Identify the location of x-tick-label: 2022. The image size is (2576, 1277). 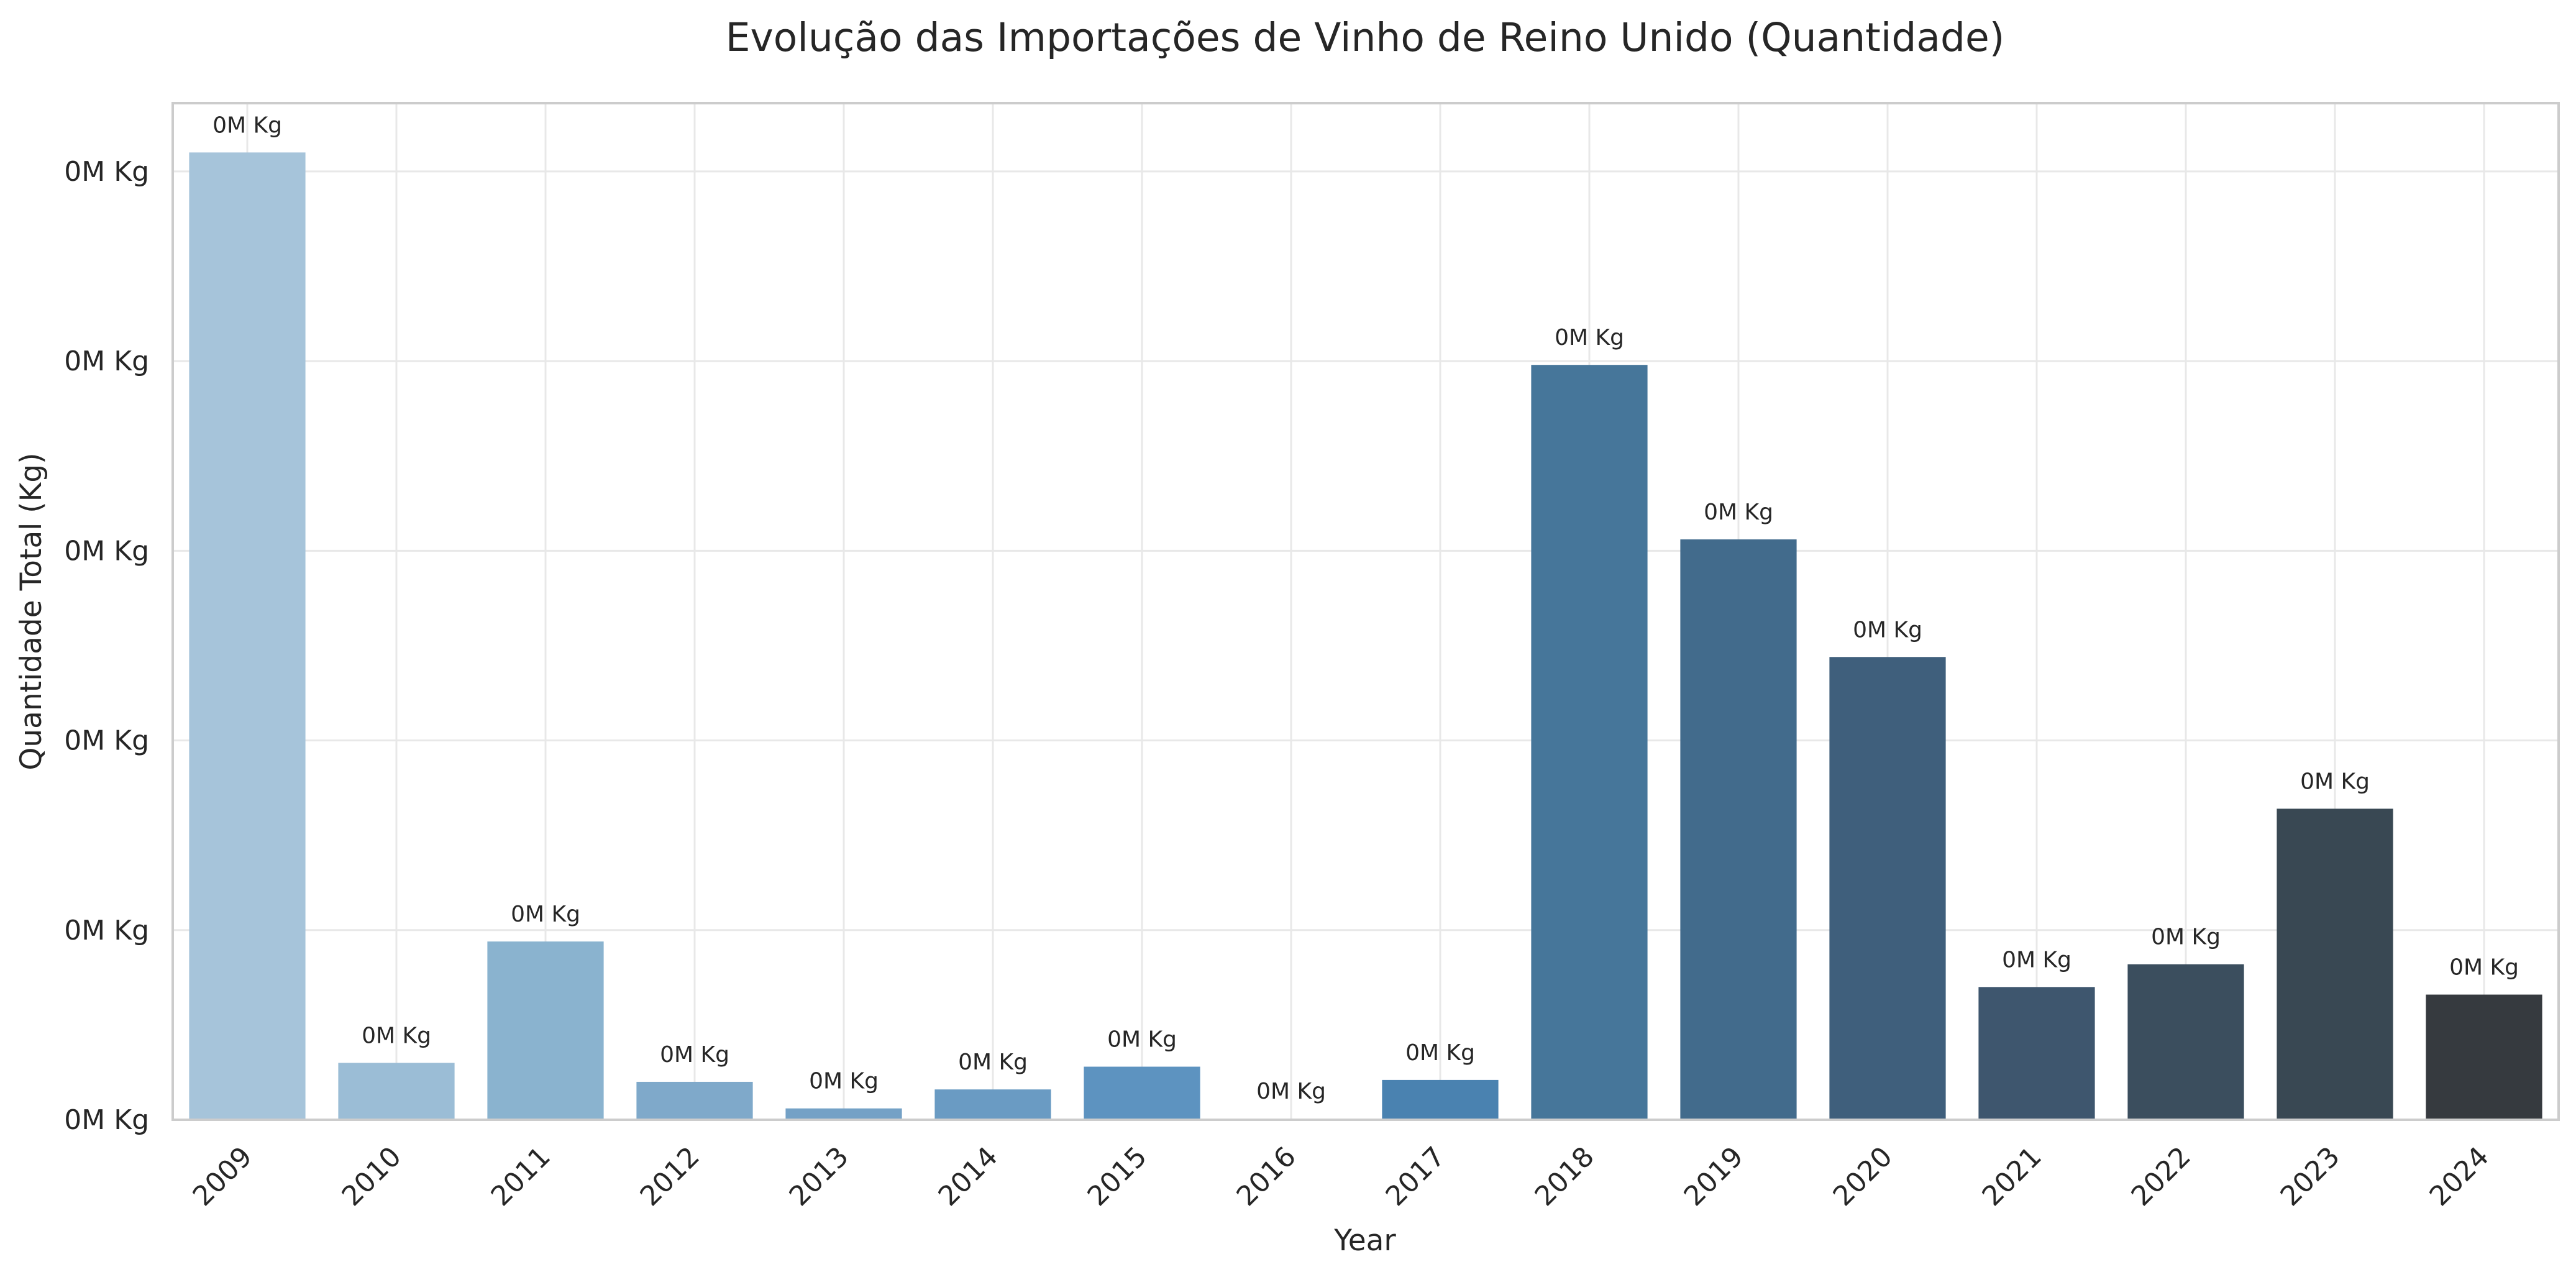
(2161, 1176).